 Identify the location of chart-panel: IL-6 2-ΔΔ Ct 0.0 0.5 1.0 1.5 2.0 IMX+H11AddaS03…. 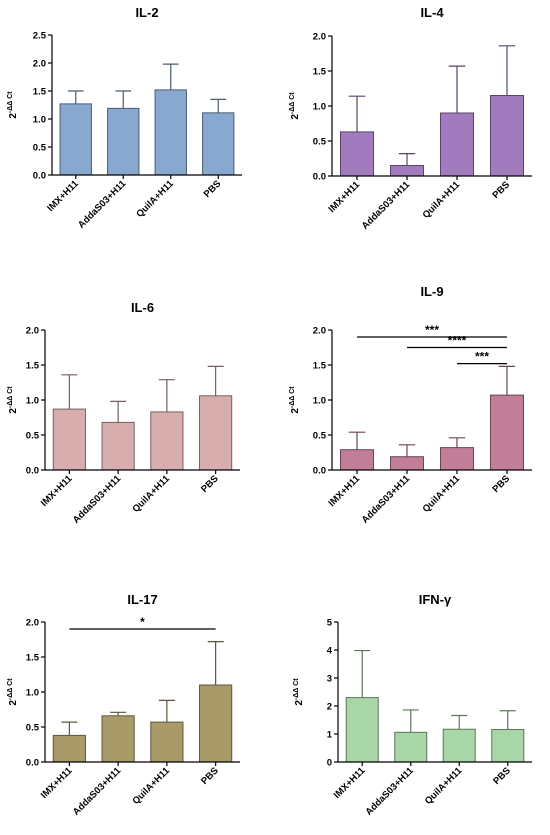
(123, 413).